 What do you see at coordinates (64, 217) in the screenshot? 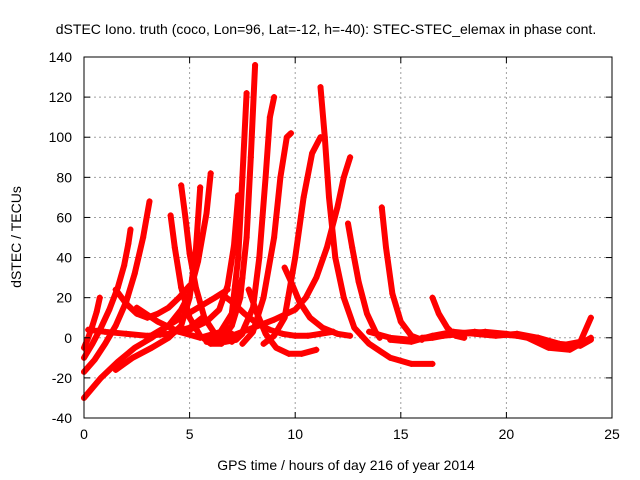
I see `y-tick-label: 60` at bounding box center [64, 217].